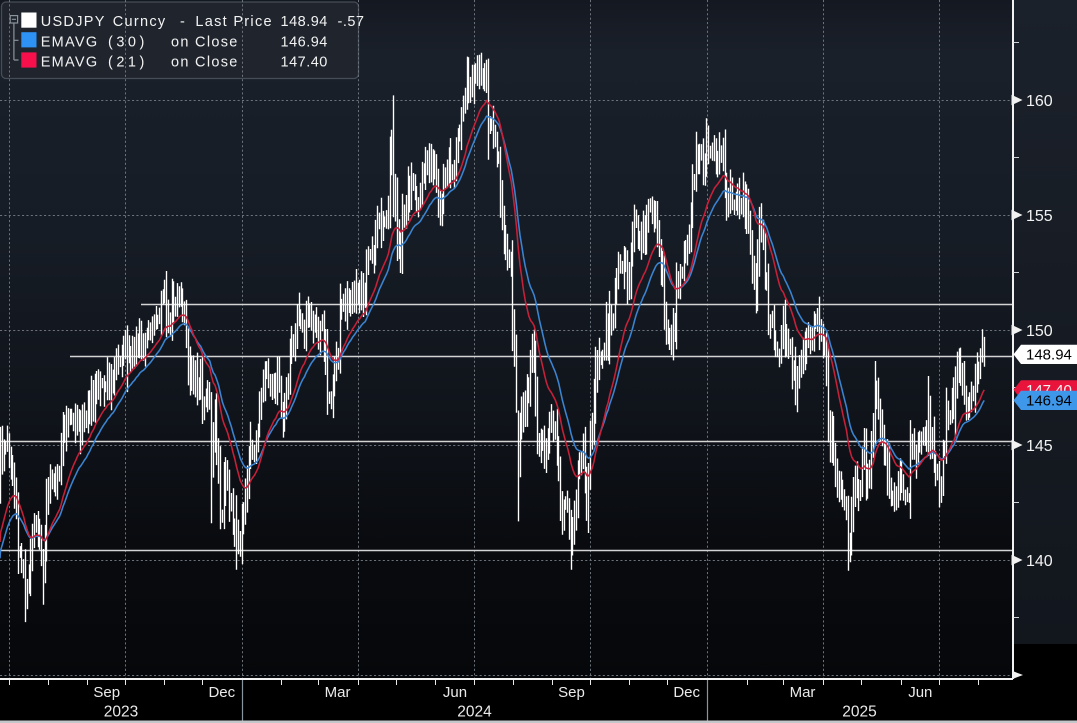  I want to click on svg-text: 140, so click(1039, 561).